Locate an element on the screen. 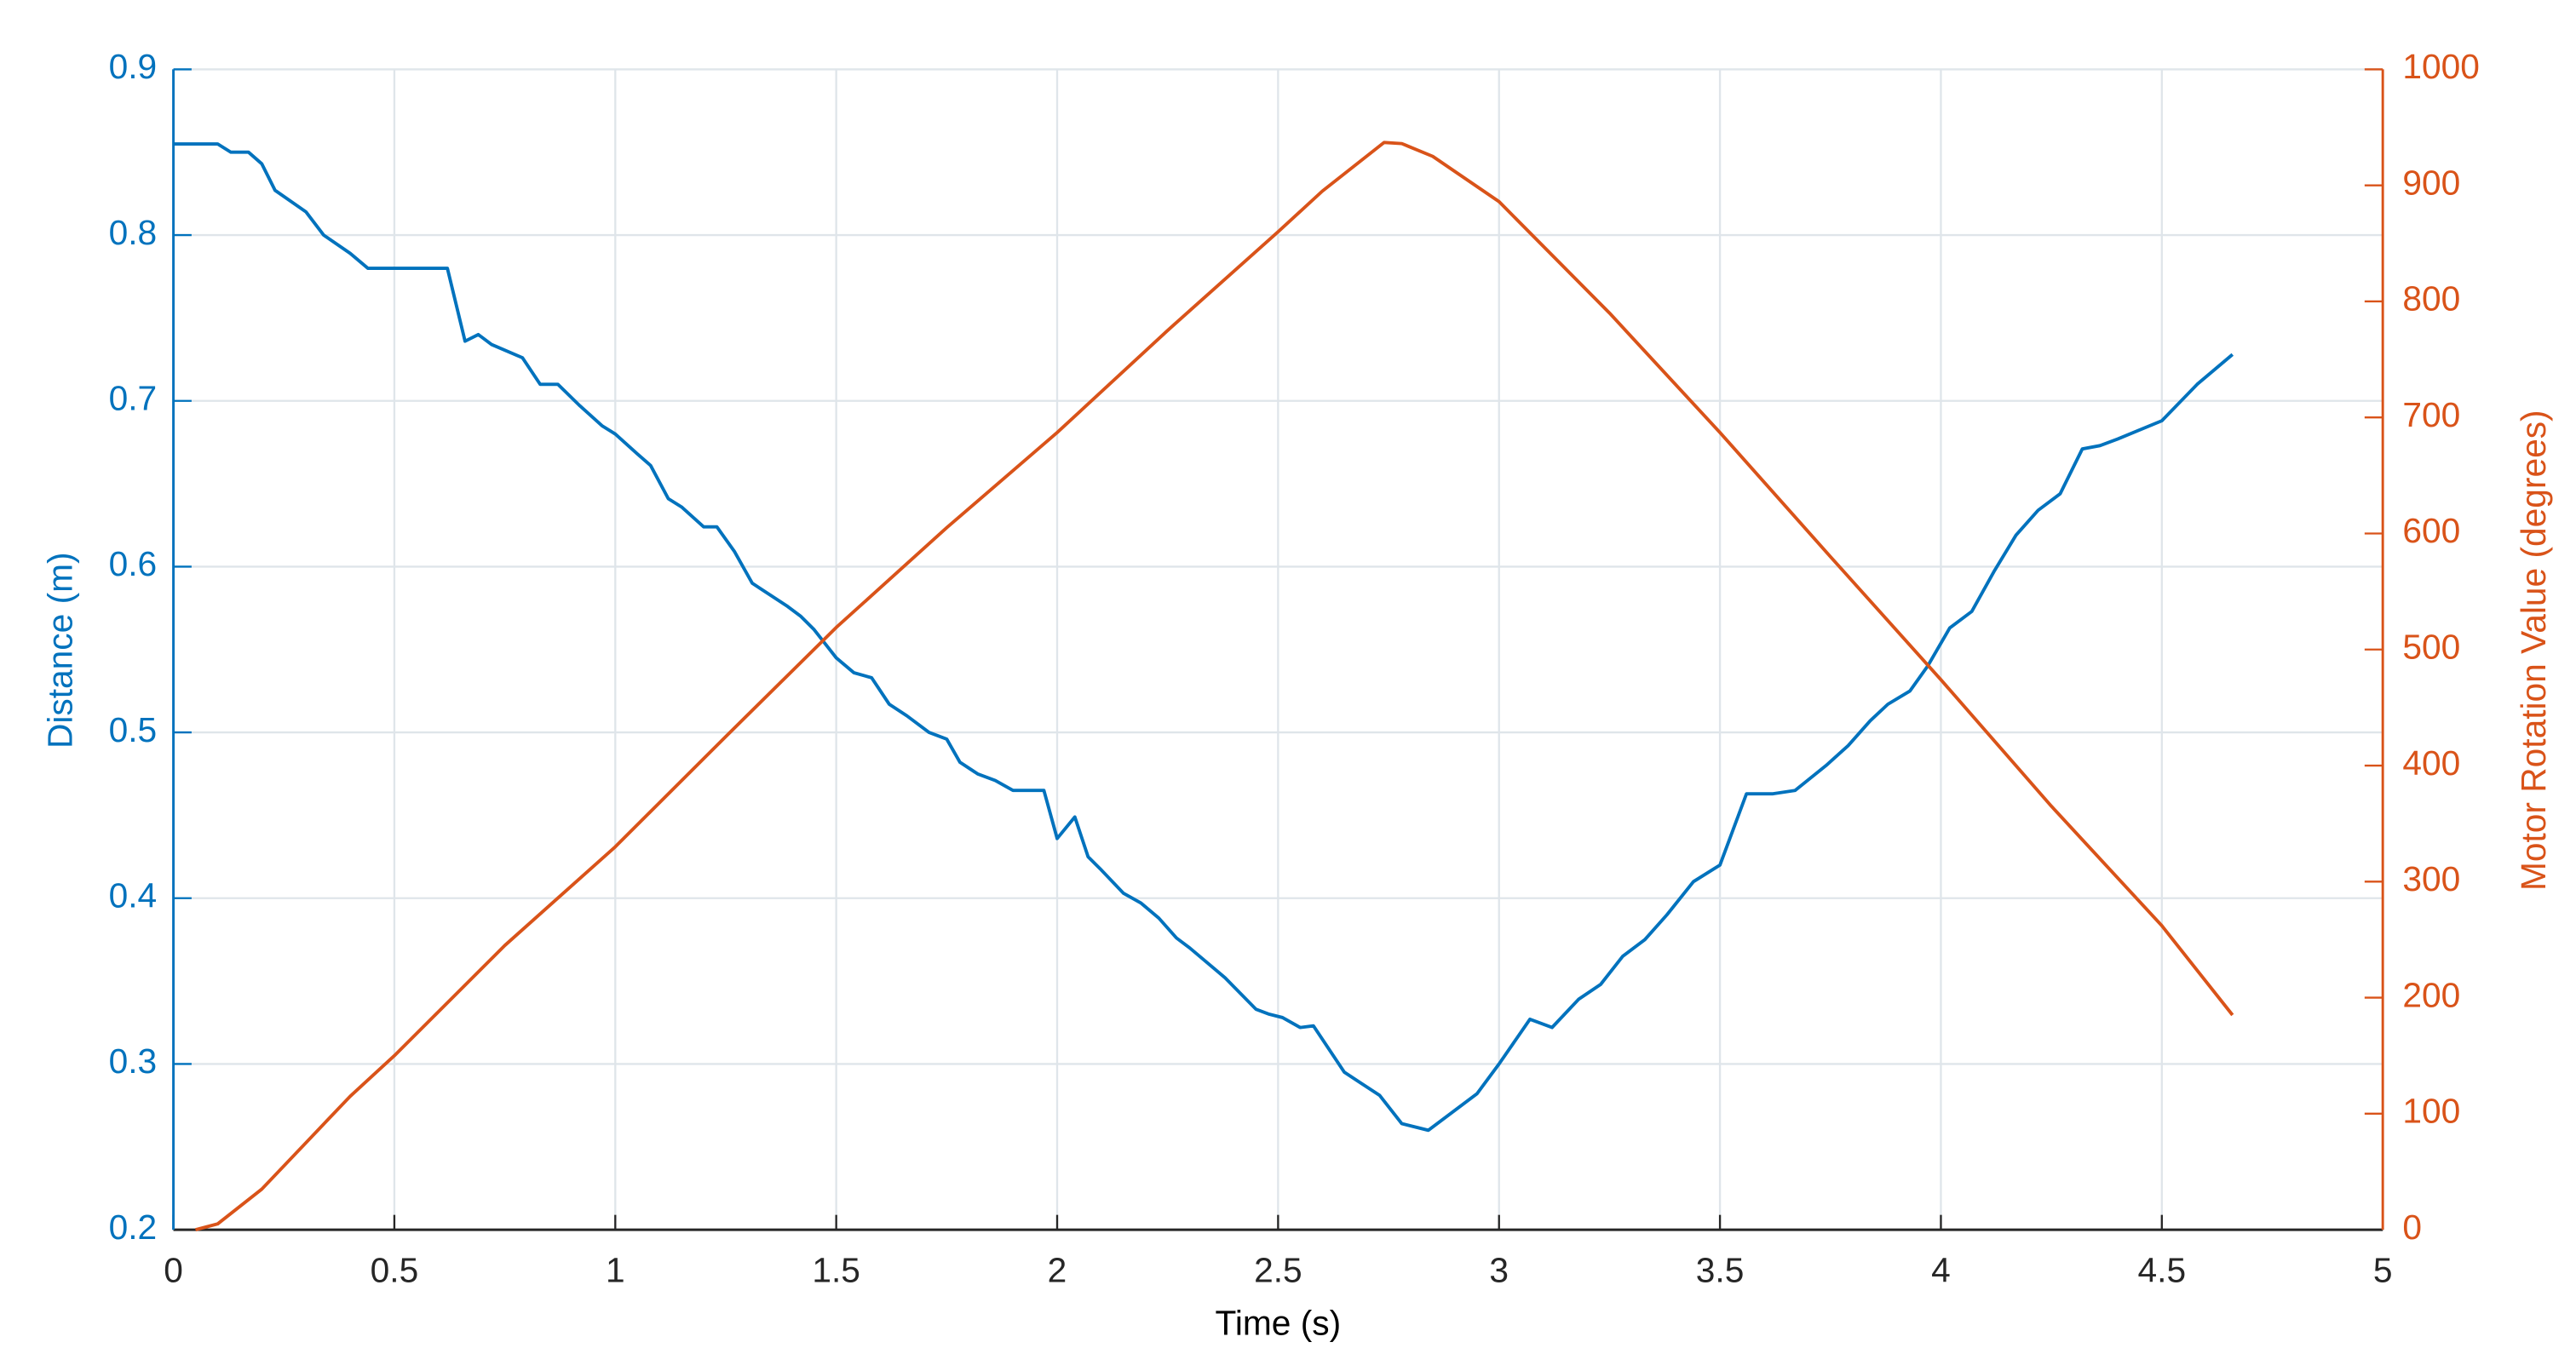 The image size is (2576, 1371). y2-tick-label: 200 is located at coordinates (2431, 994).